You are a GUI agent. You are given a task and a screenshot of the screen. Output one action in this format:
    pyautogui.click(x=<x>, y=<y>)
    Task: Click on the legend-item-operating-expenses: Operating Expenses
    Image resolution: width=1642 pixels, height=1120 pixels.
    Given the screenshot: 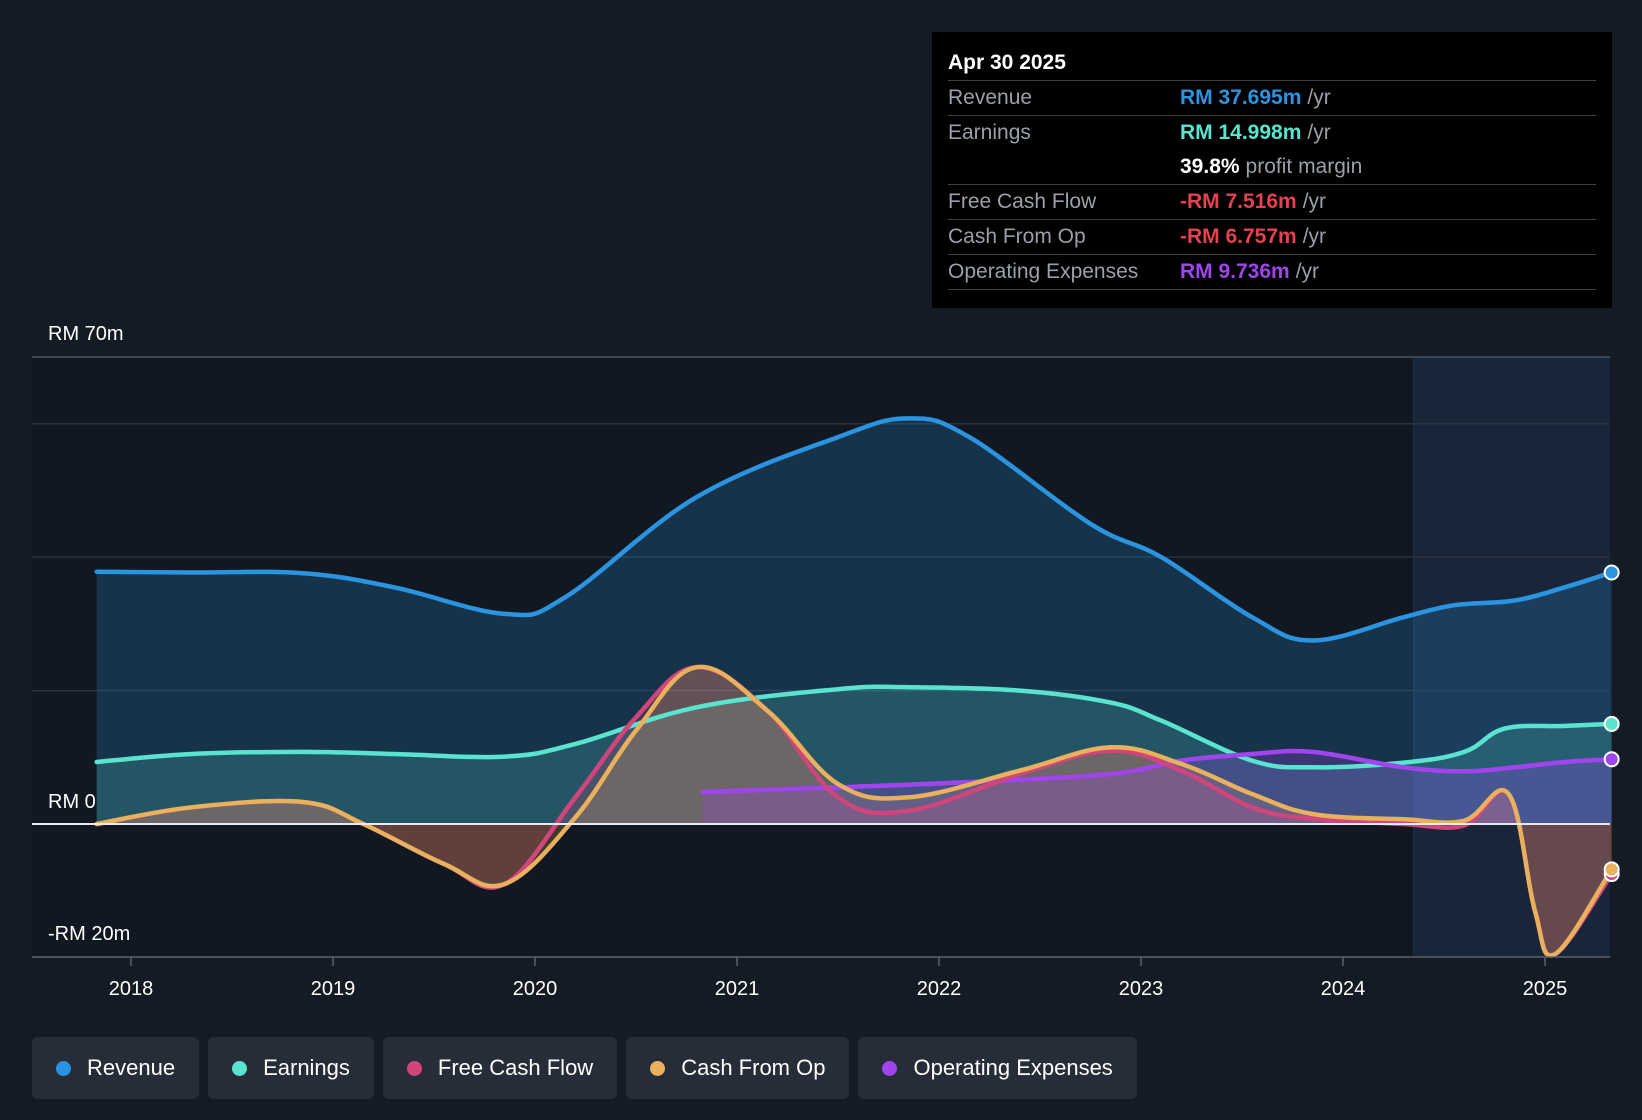 What is the action you would take?
    pyautogui.click(x=997, y=1068)
    